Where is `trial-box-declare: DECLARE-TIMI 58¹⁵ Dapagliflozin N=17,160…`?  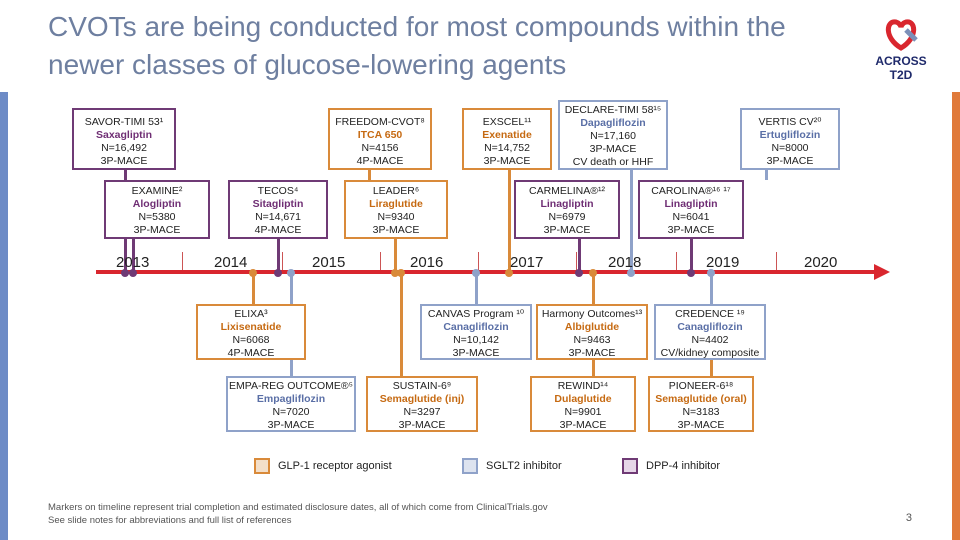
trial-box-declare: DECLARE-TIMI 58¹⁵ Dapagliflozin N=17,160… is located at coordinates (613, 135).